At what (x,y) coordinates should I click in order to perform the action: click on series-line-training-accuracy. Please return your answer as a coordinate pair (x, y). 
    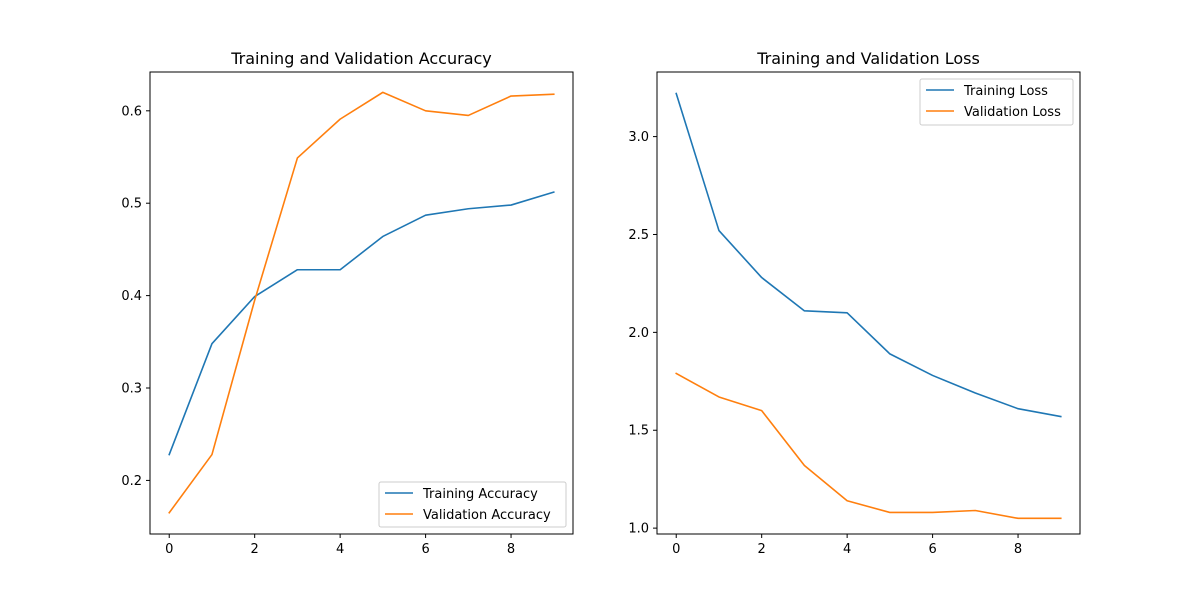
    Looking at the image, I should click on (361, 323).